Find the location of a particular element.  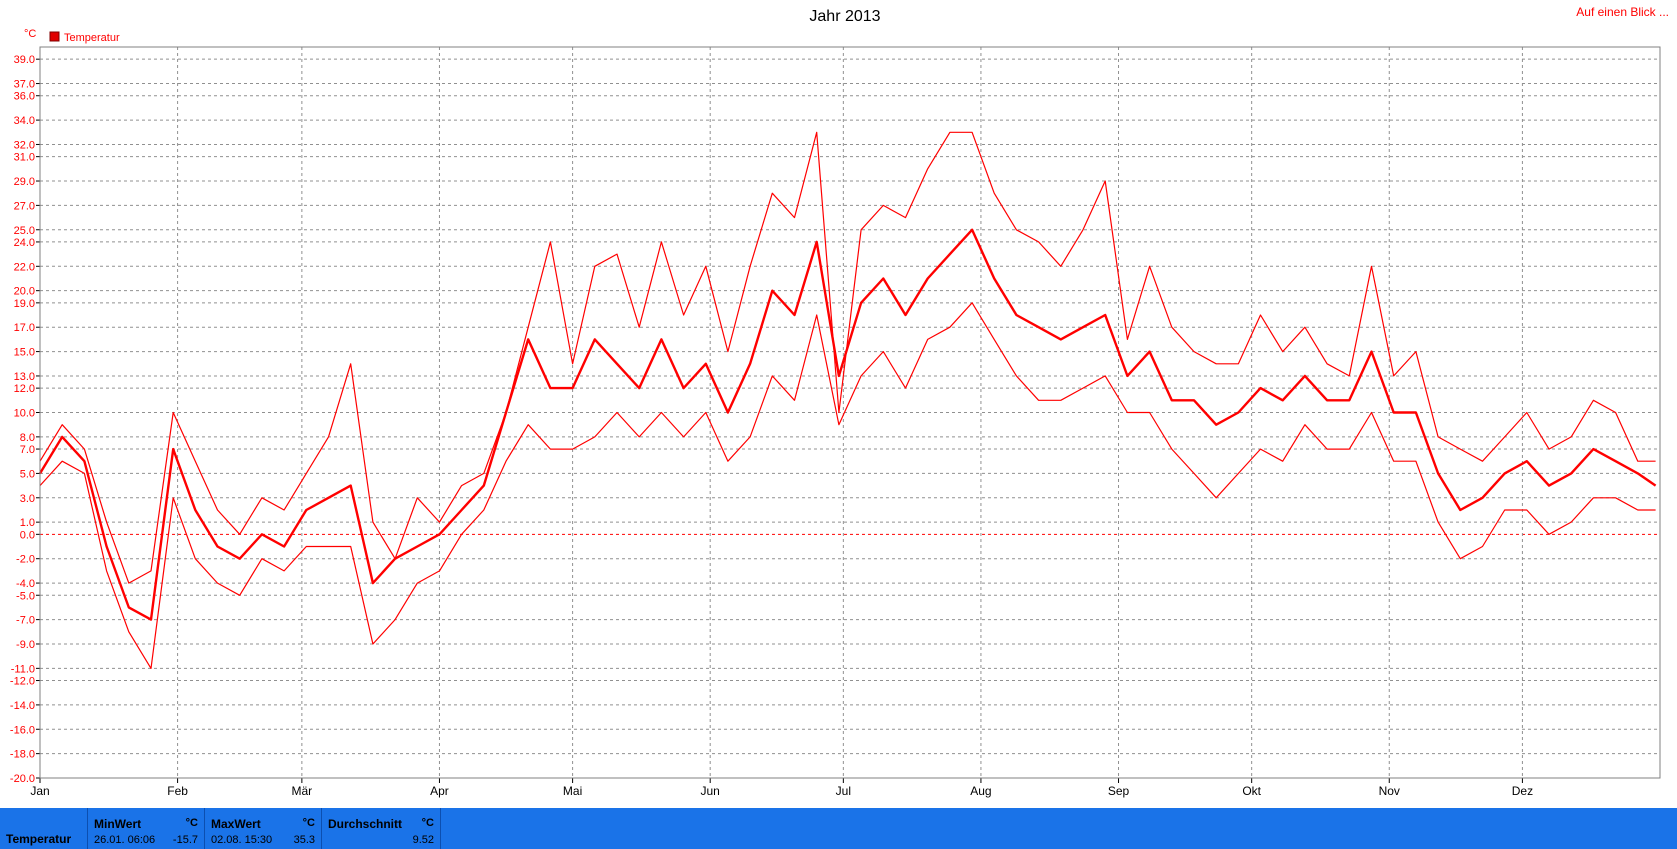

y-tick-label: -9.0 is located at coordinates (25, 645).